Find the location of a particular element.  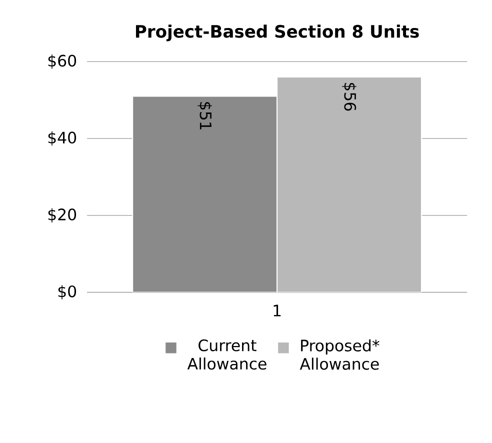

chart-title: Project-Based Section 8 Units is located at coordinates (277, 33).